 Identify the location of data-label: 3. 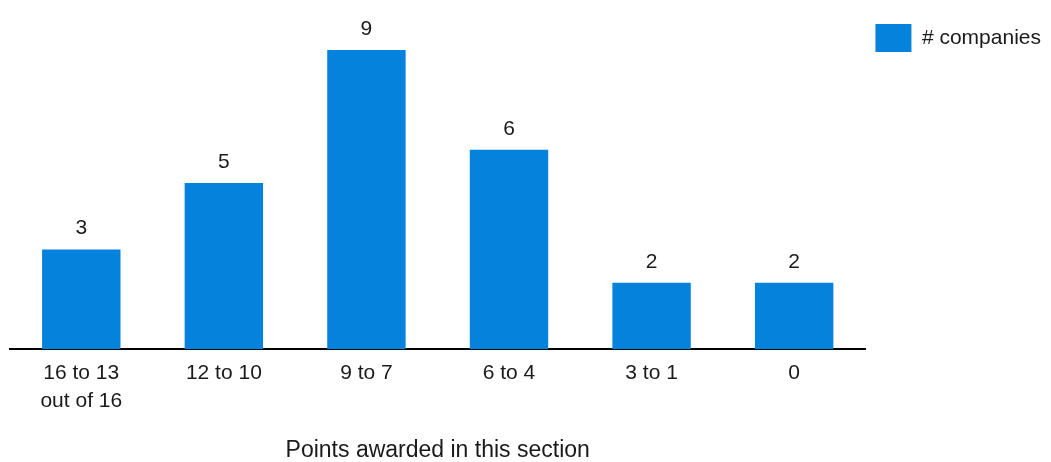
(81, 227).